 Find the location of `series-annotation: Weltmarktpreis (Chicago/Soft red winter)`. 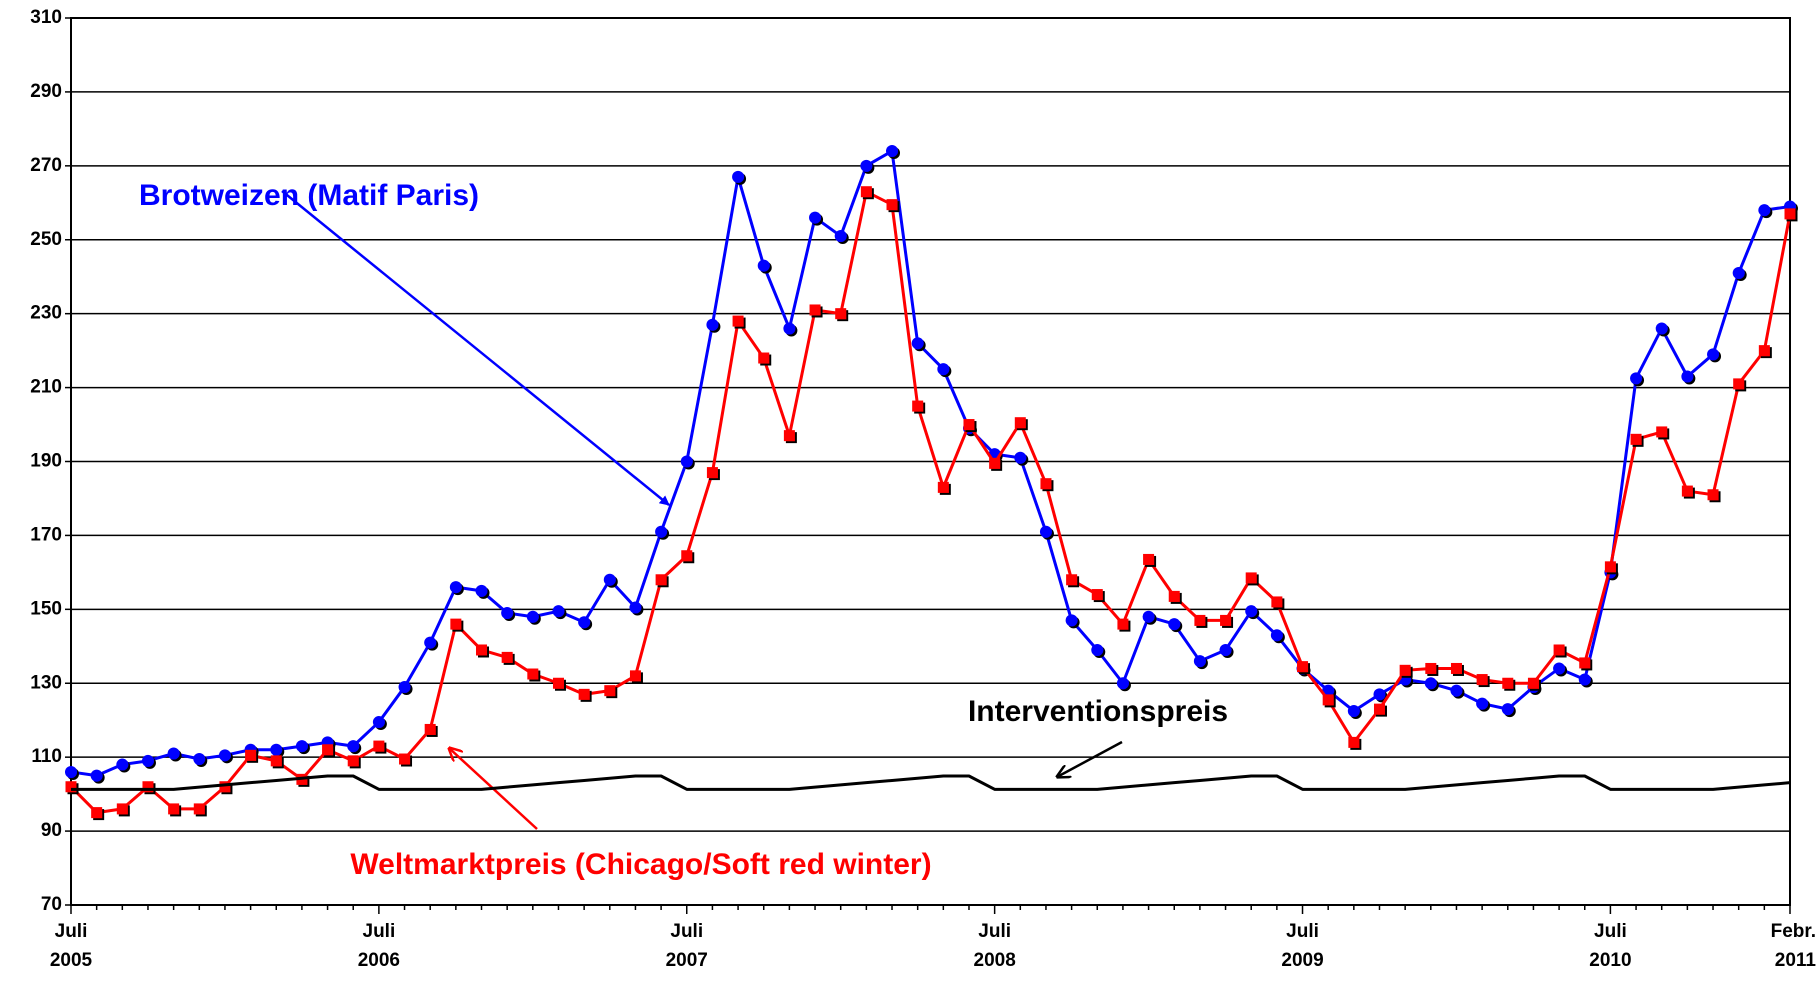

series-annotation: Weltmarktpreis (Chicago/Soft red winter) is located at coordinates (640, 864).